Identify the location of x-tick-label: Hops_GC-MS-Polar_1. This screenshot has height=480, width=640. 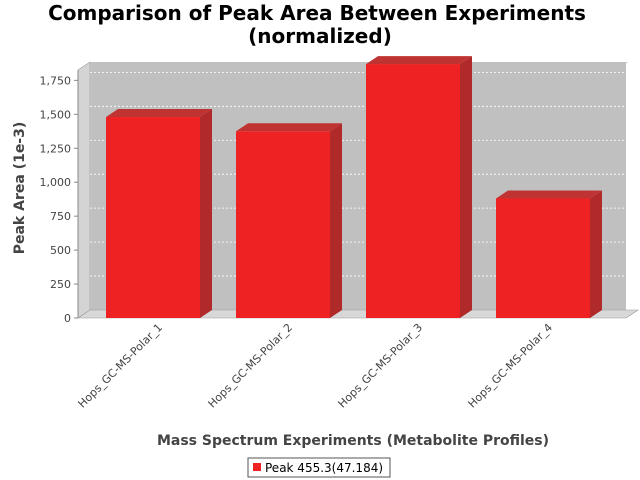
(121, 366).